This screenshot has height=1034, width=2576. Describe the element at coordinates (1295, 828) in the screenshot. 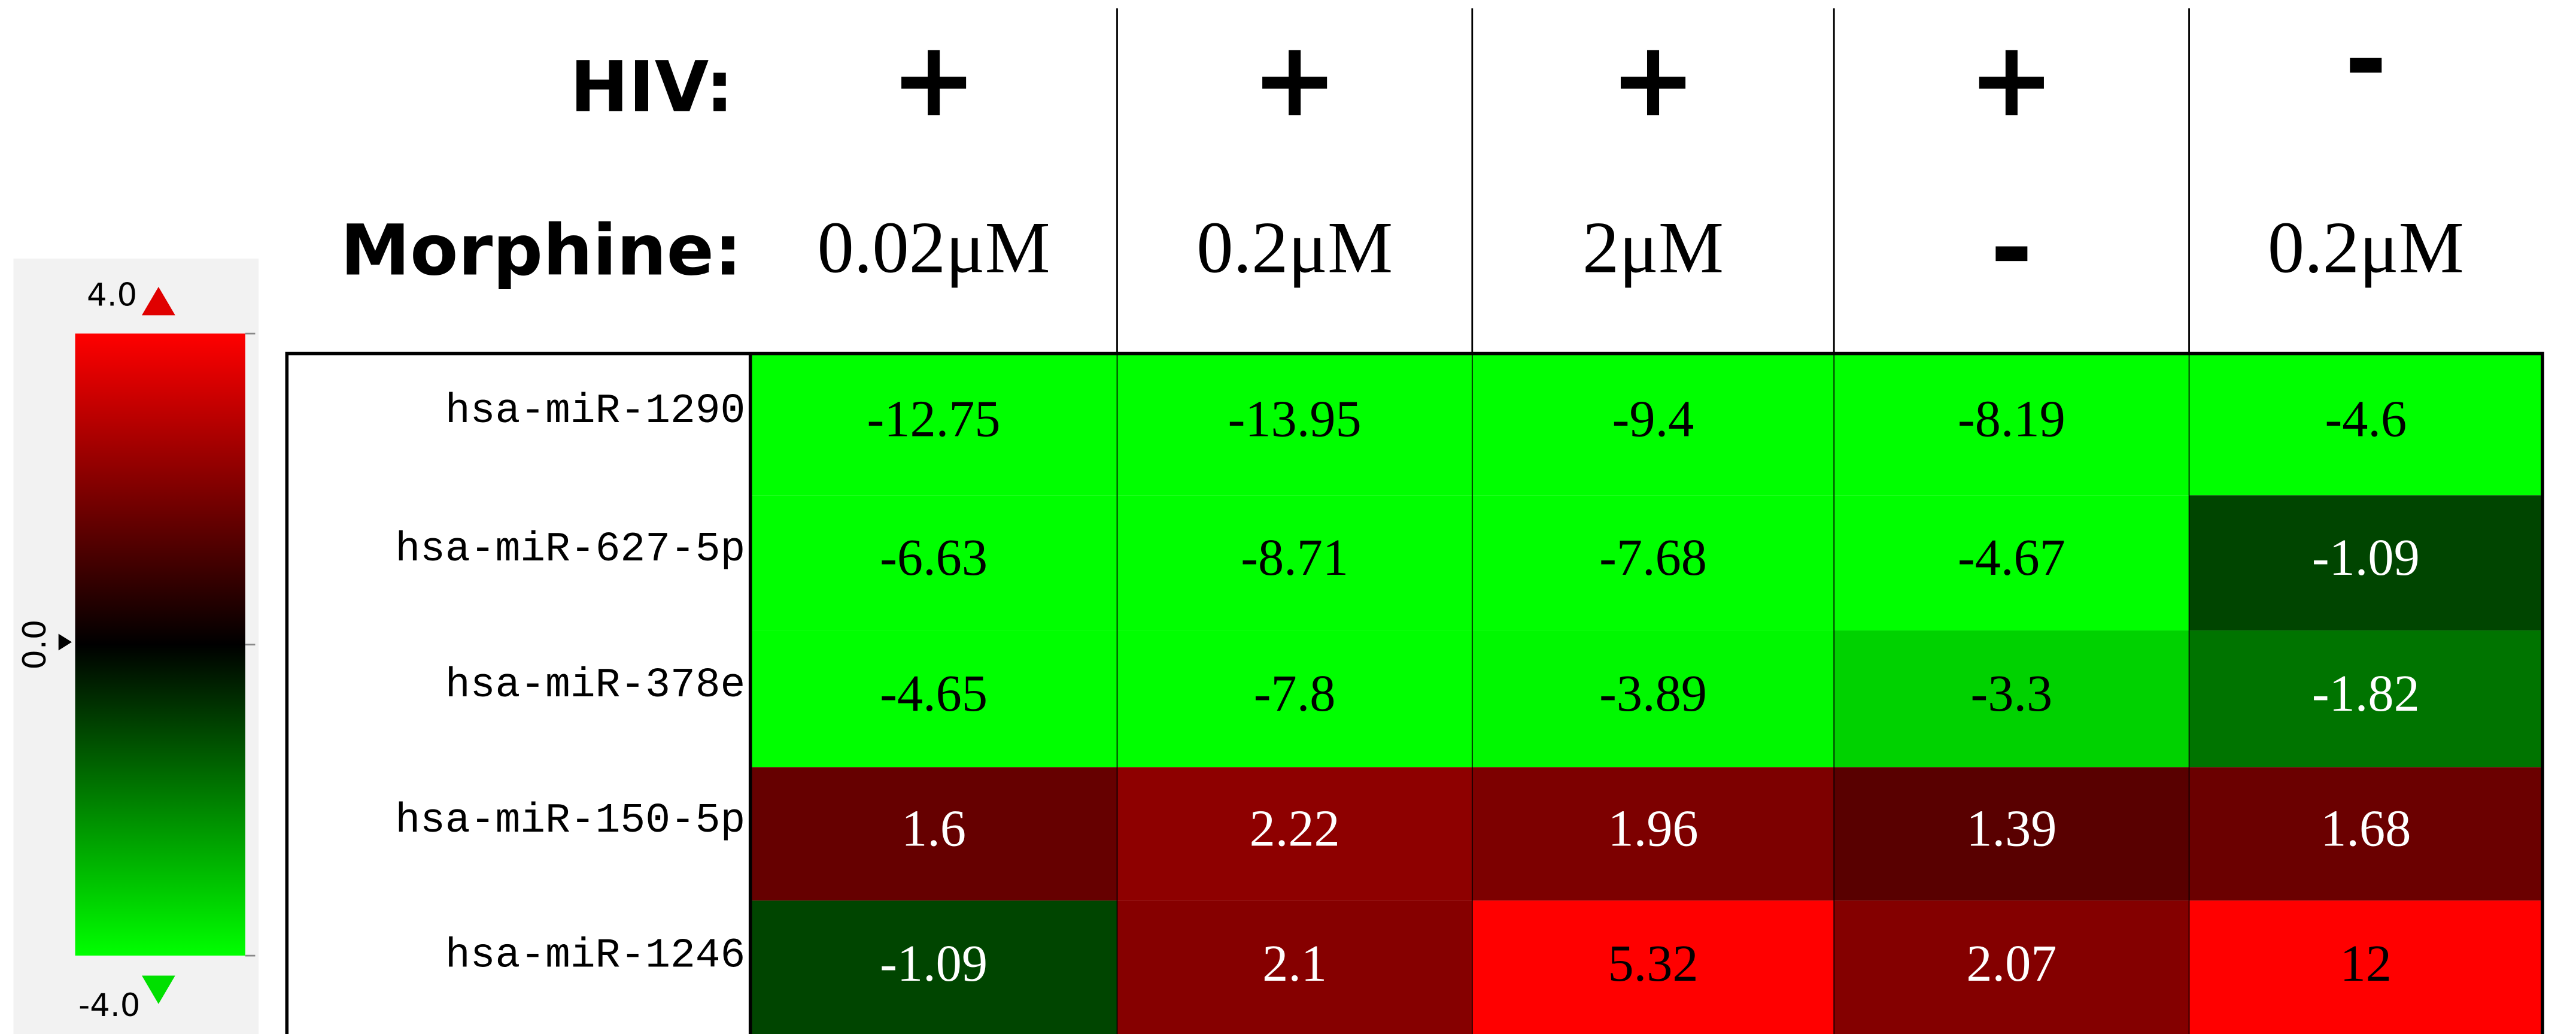

I see `cell-value: 2.22` at that location.